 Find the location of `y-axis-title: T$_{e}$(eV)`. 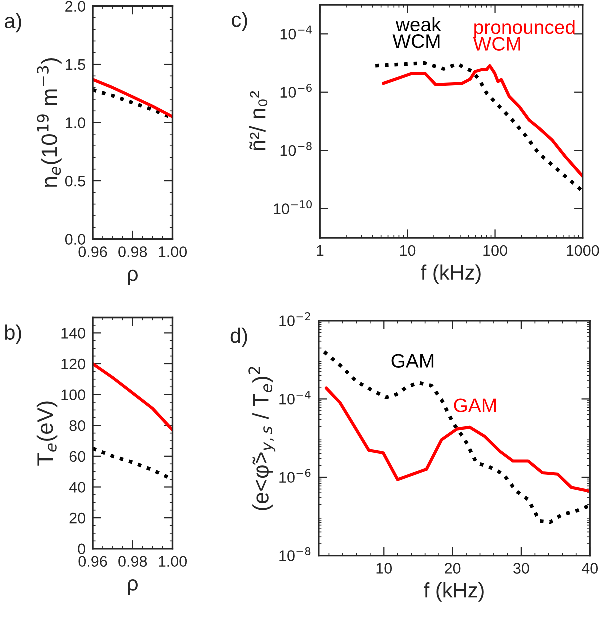

y-axis-title: T$_{e}$(eV) is located at coordinates (47, 434).